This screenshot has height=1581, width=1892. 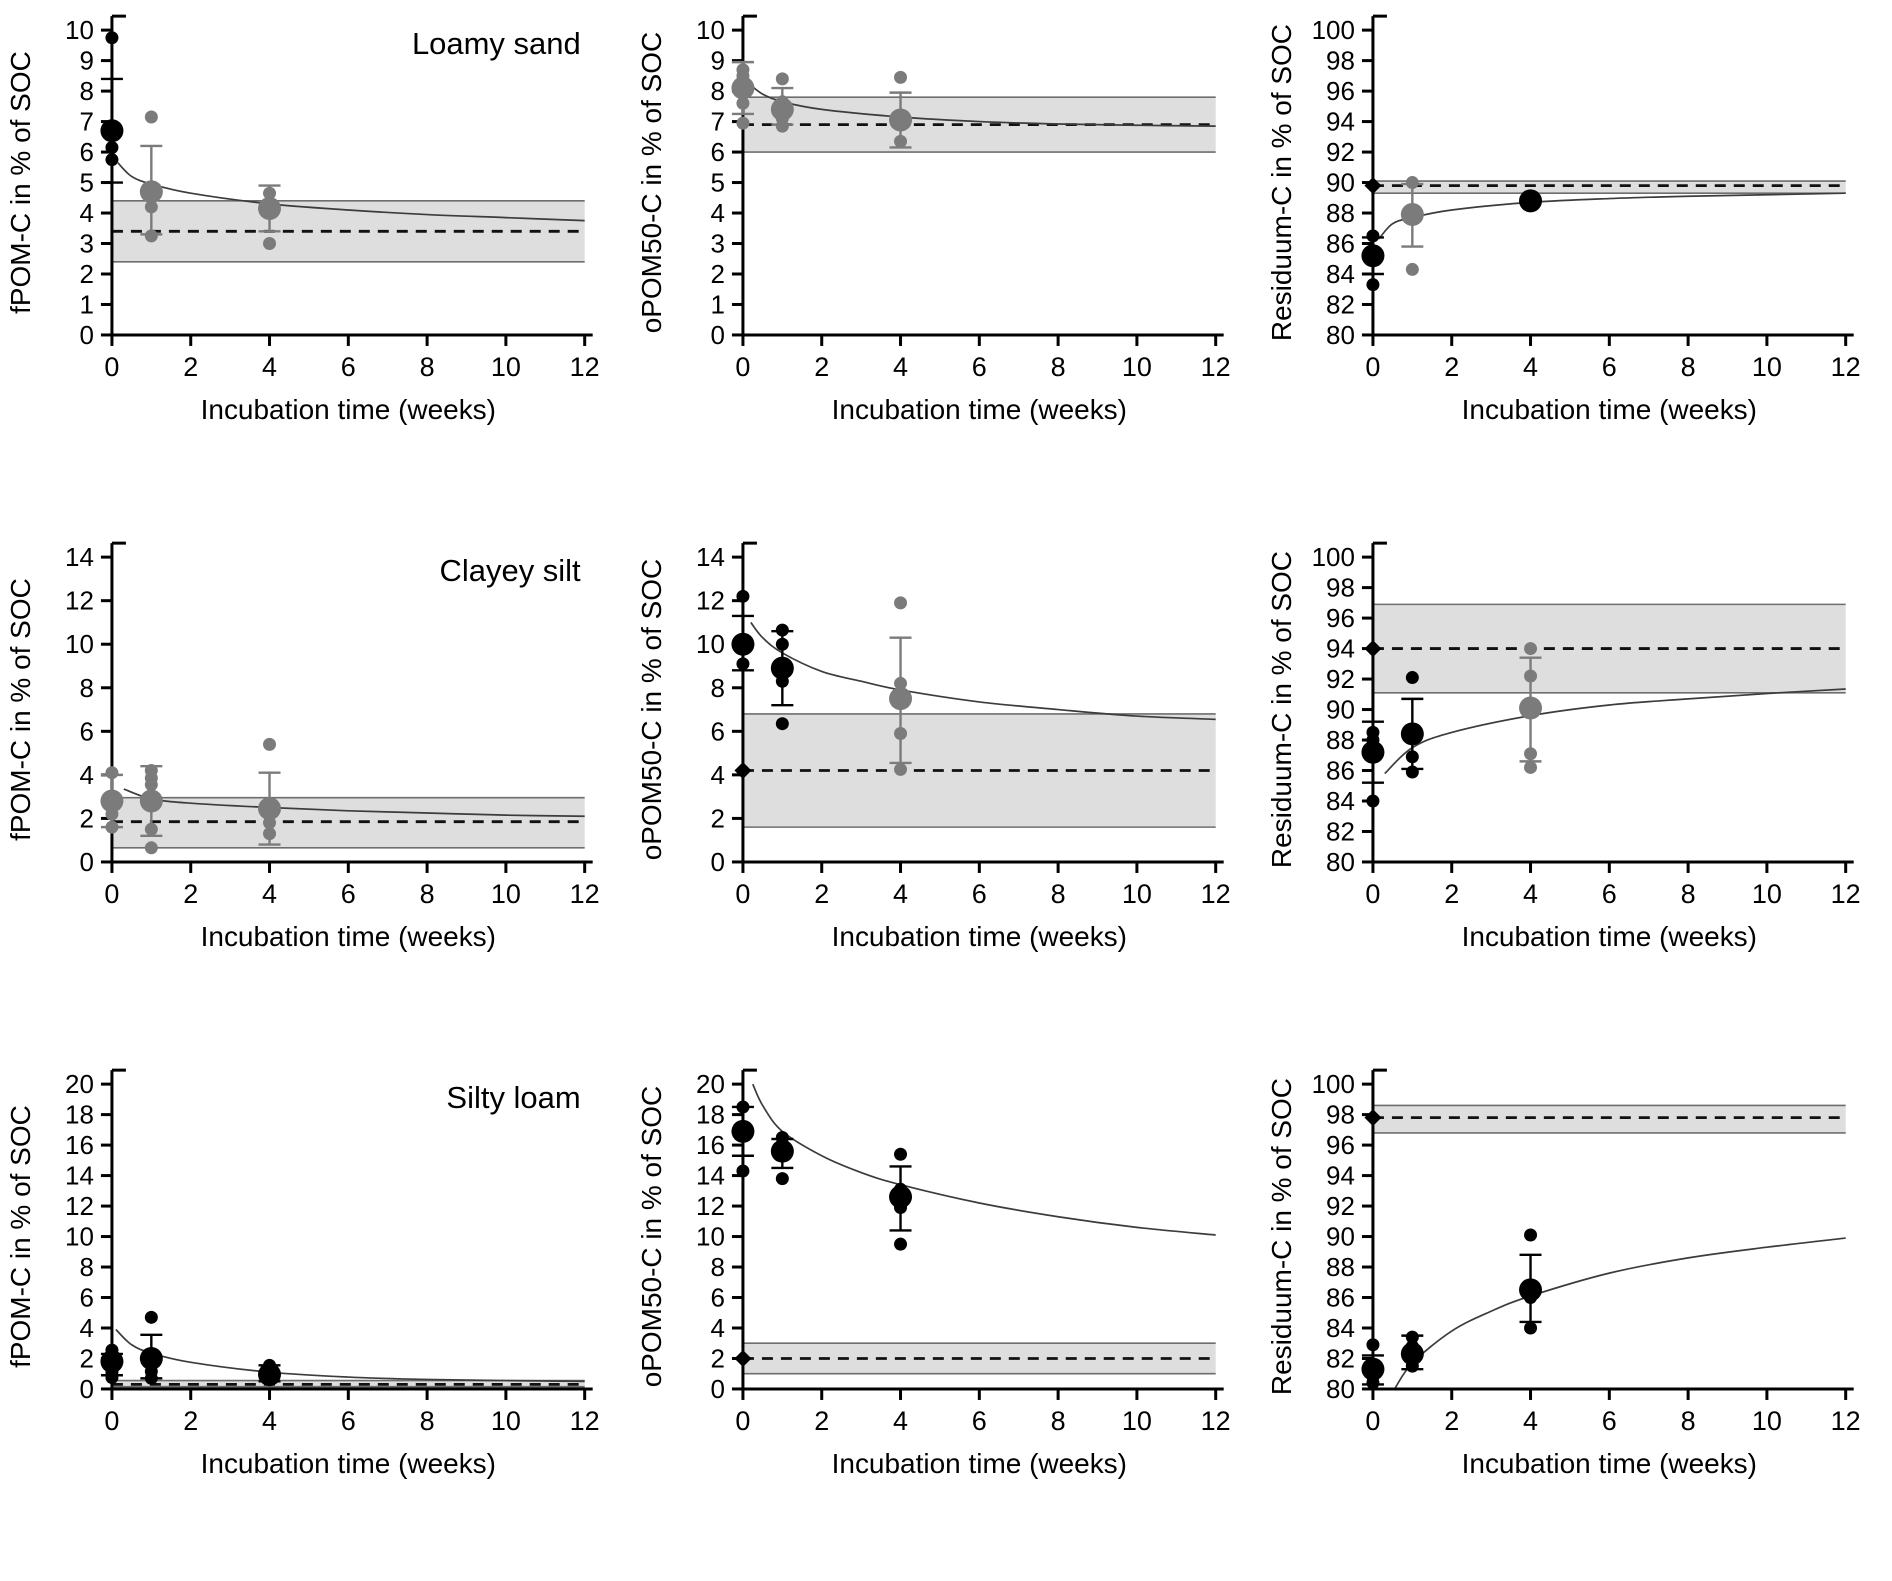 I want to click on y-tick-label: 82, so click(x=1340, y=1358).